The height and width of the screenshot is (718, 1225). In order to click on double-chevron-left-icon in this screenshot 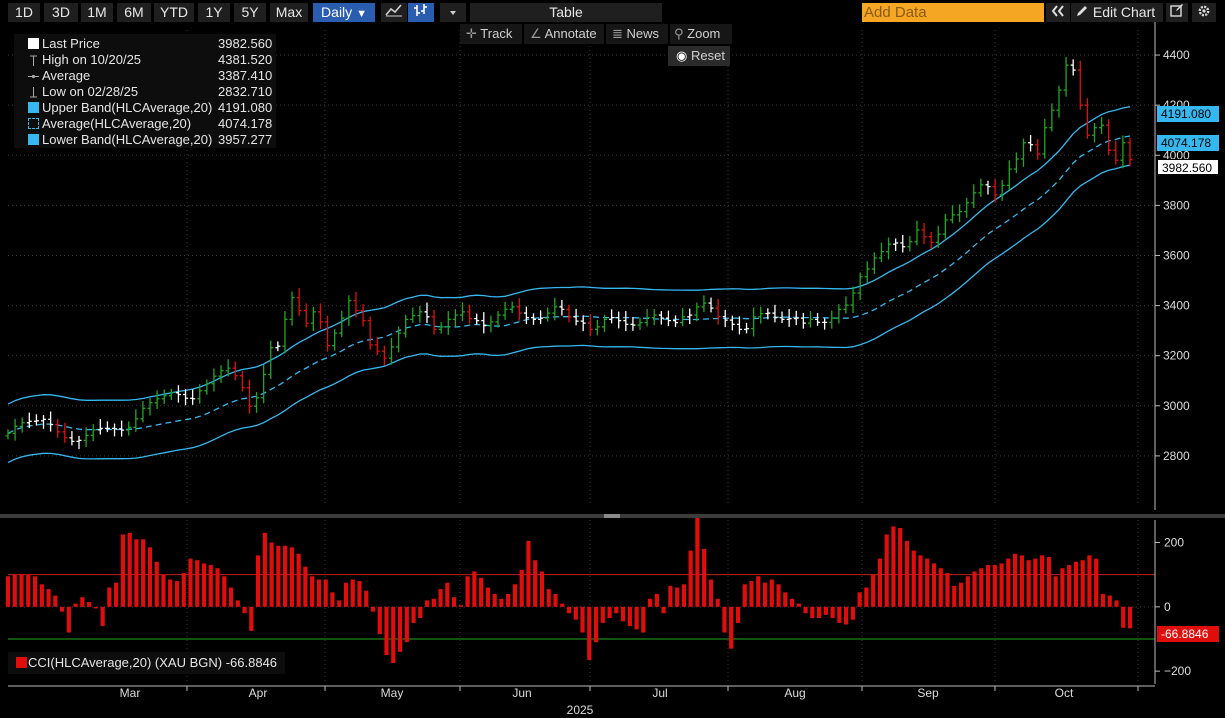, I will do `click(1058, 12)`.